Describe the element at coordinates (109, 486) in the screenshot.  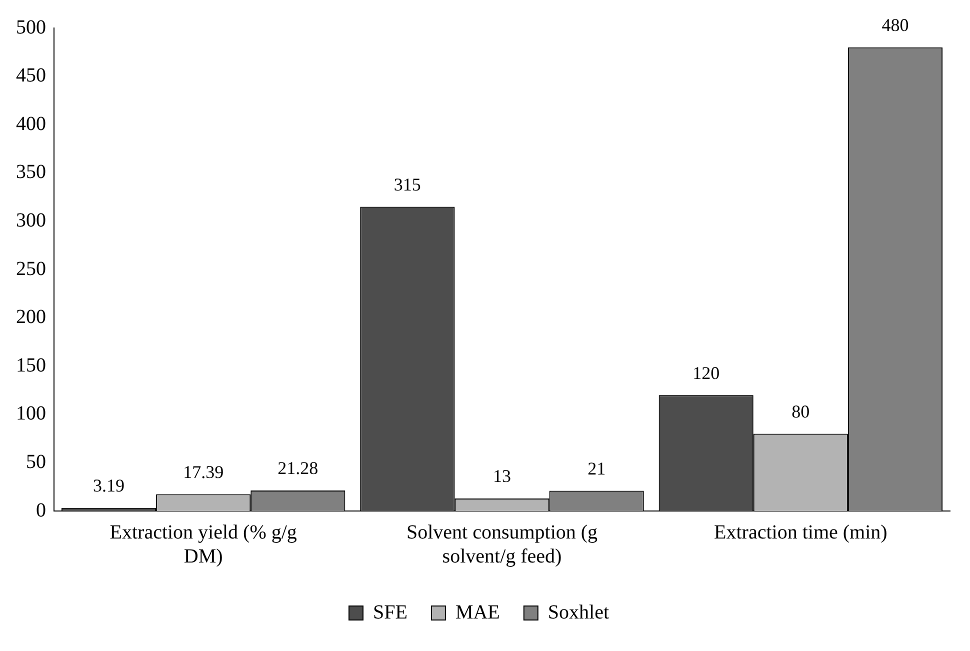
I see `data-label: 3.19` at that location.